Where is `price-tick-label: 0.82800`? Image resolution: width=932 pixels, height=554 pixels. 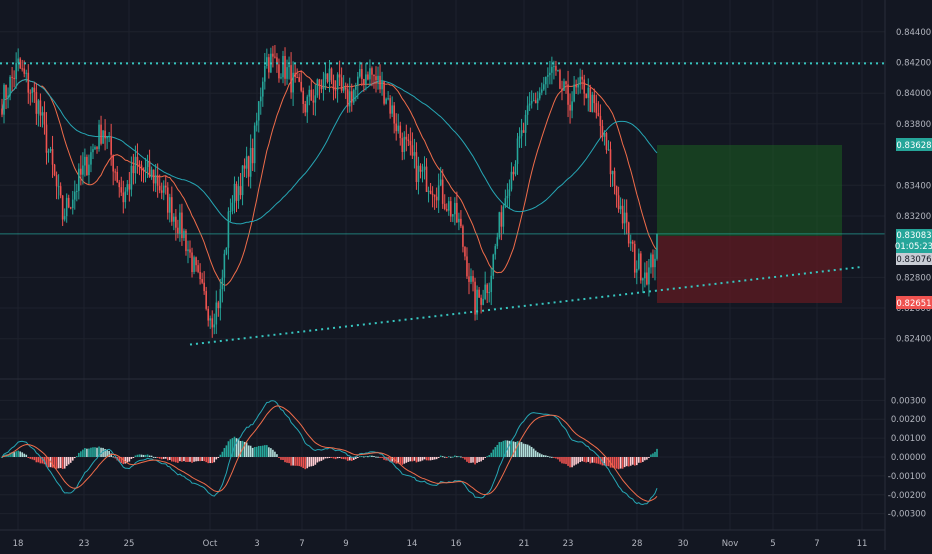
price-tick-label: 0.82800 is located at coordinates (913, 278).